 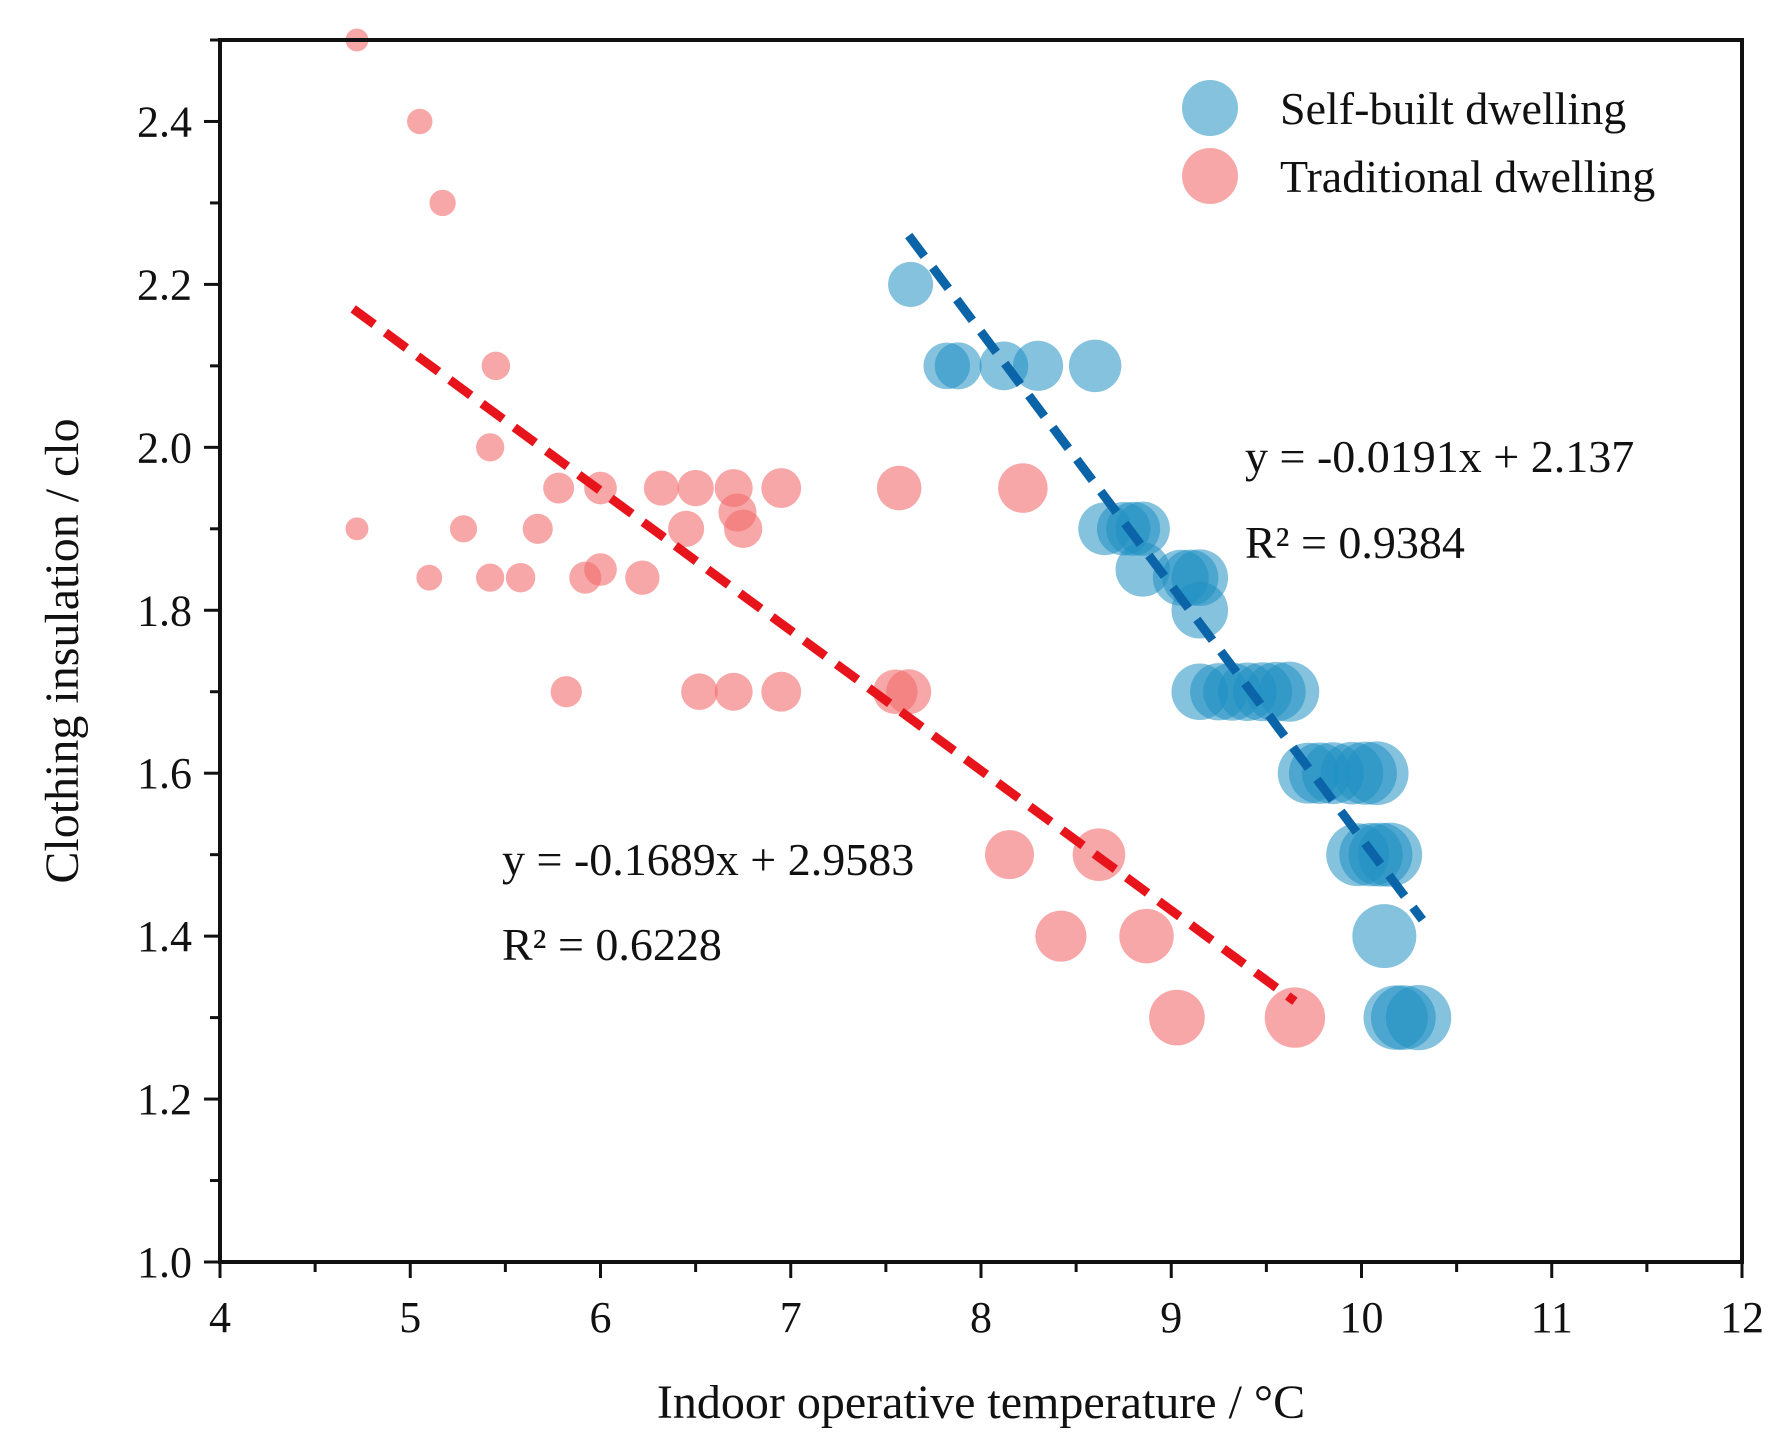 I want to click on x-tick-label: 9, so click(x=1171, y=1317).